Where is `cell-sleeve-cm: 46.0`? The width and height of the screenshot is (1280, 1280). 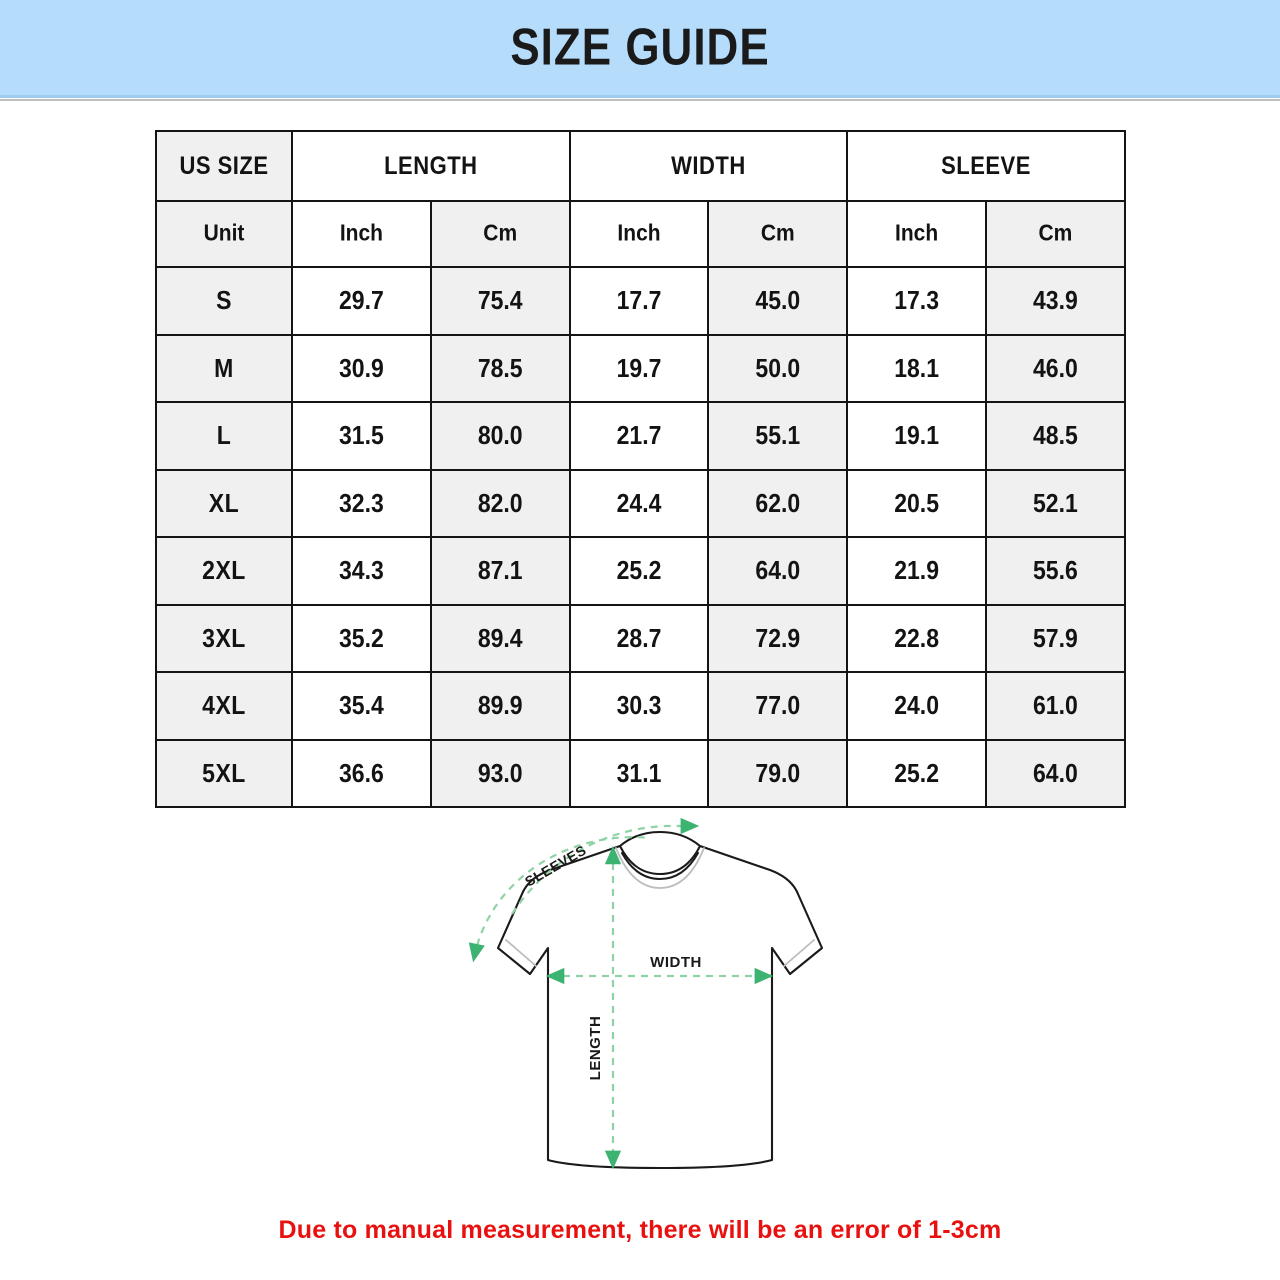
cell-sleeve-cm: 46.0 is located at coordinates (1055, 368).